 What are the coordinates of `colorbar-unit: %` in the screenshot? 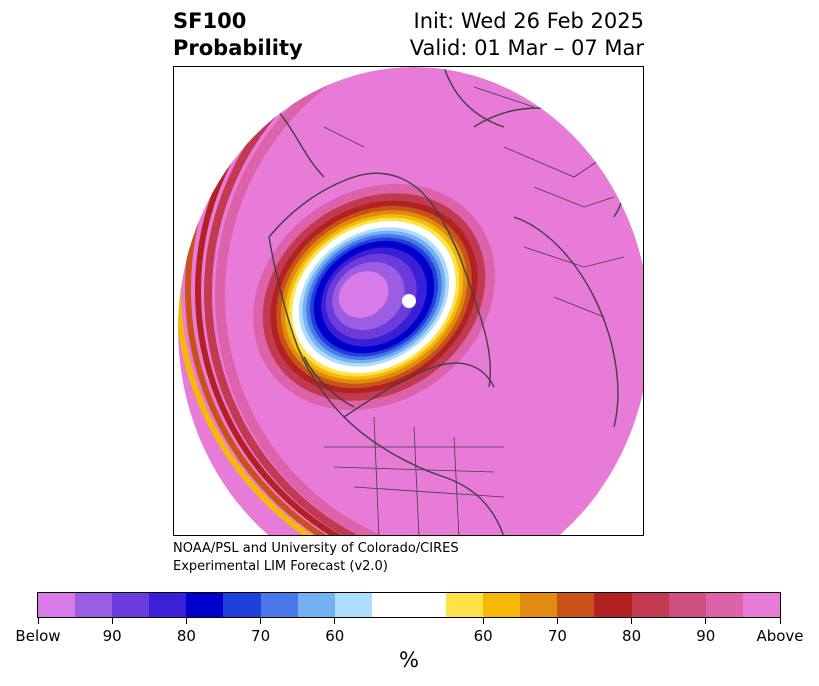 It's located at (409, 660).